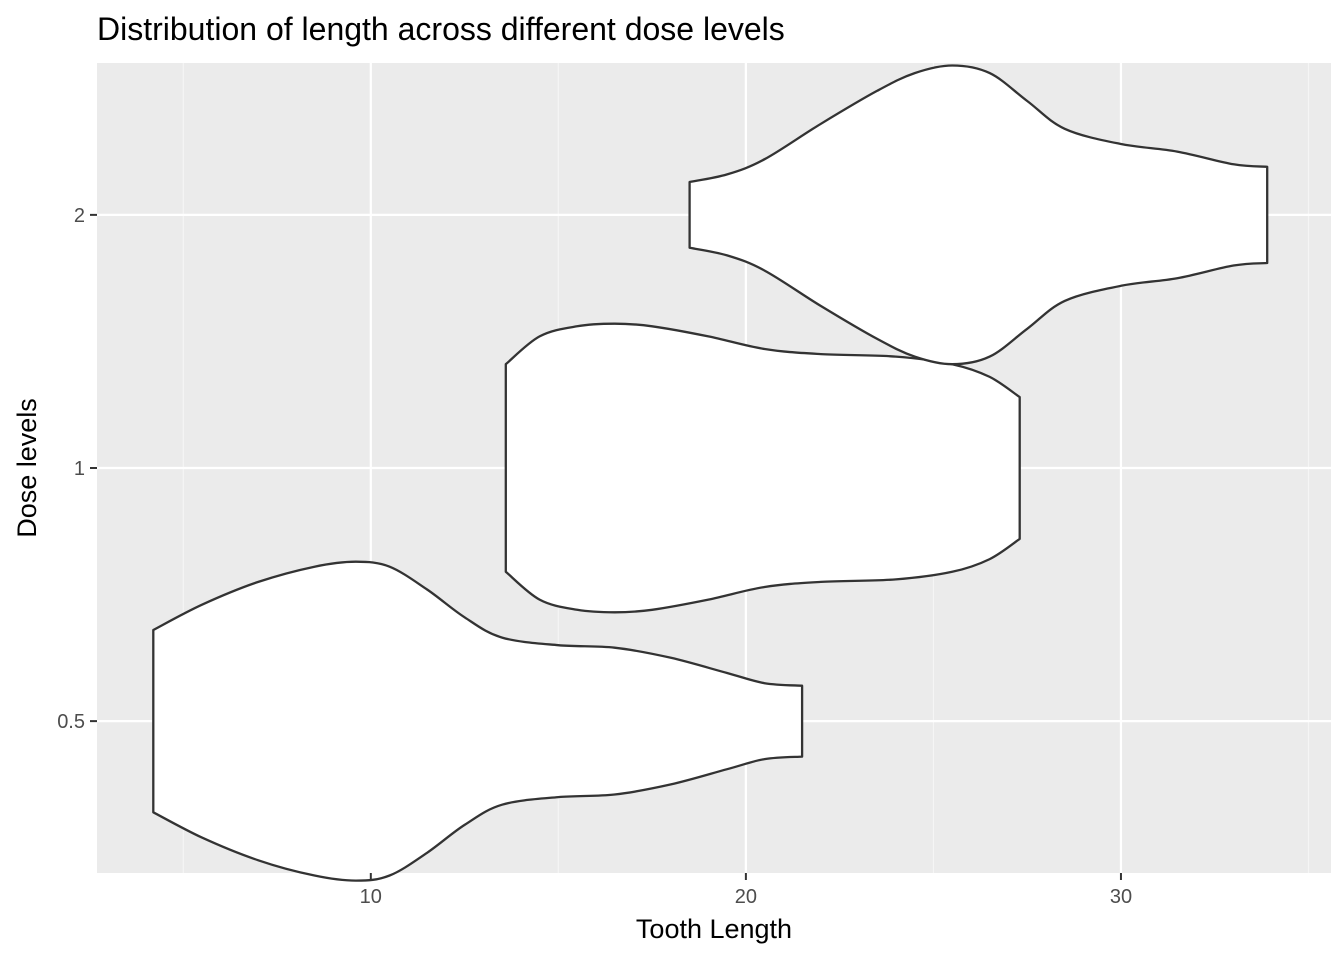  I want to click on x-tick-label: 10, so click(371, 897).